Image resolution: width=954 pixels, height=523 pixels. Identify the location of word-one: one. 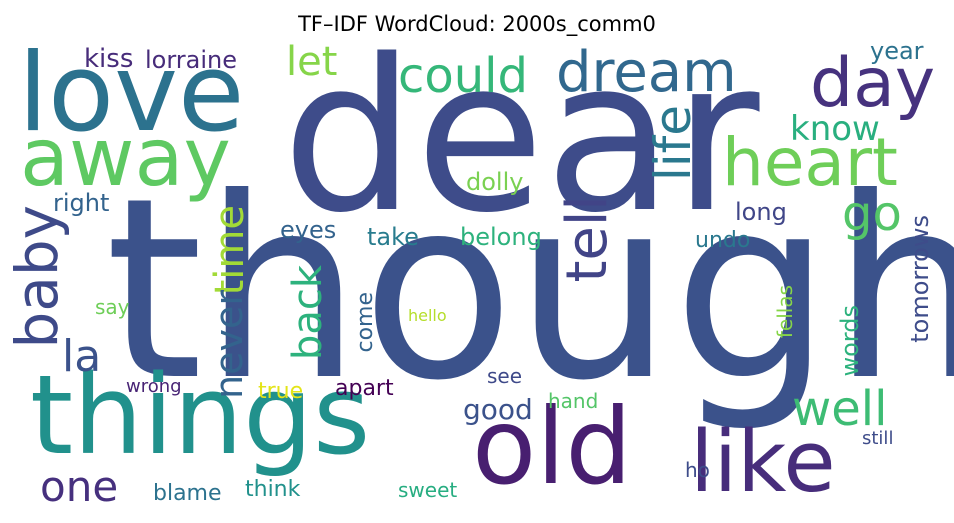
(79, 486).